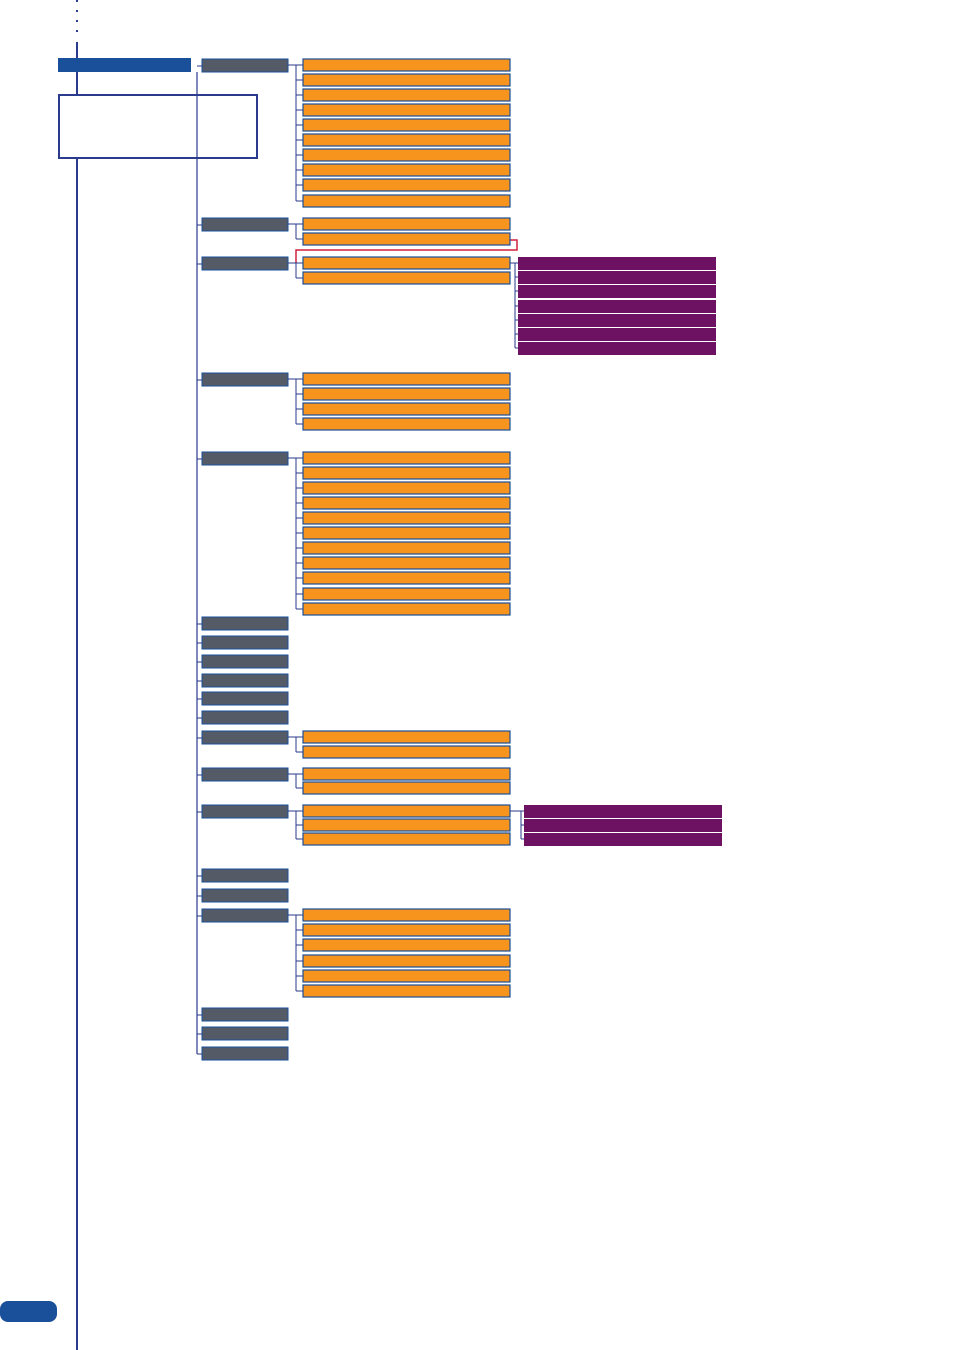 This screenshot has height=1350, width=954. I want to click on page-tab, so click(28, 1311).